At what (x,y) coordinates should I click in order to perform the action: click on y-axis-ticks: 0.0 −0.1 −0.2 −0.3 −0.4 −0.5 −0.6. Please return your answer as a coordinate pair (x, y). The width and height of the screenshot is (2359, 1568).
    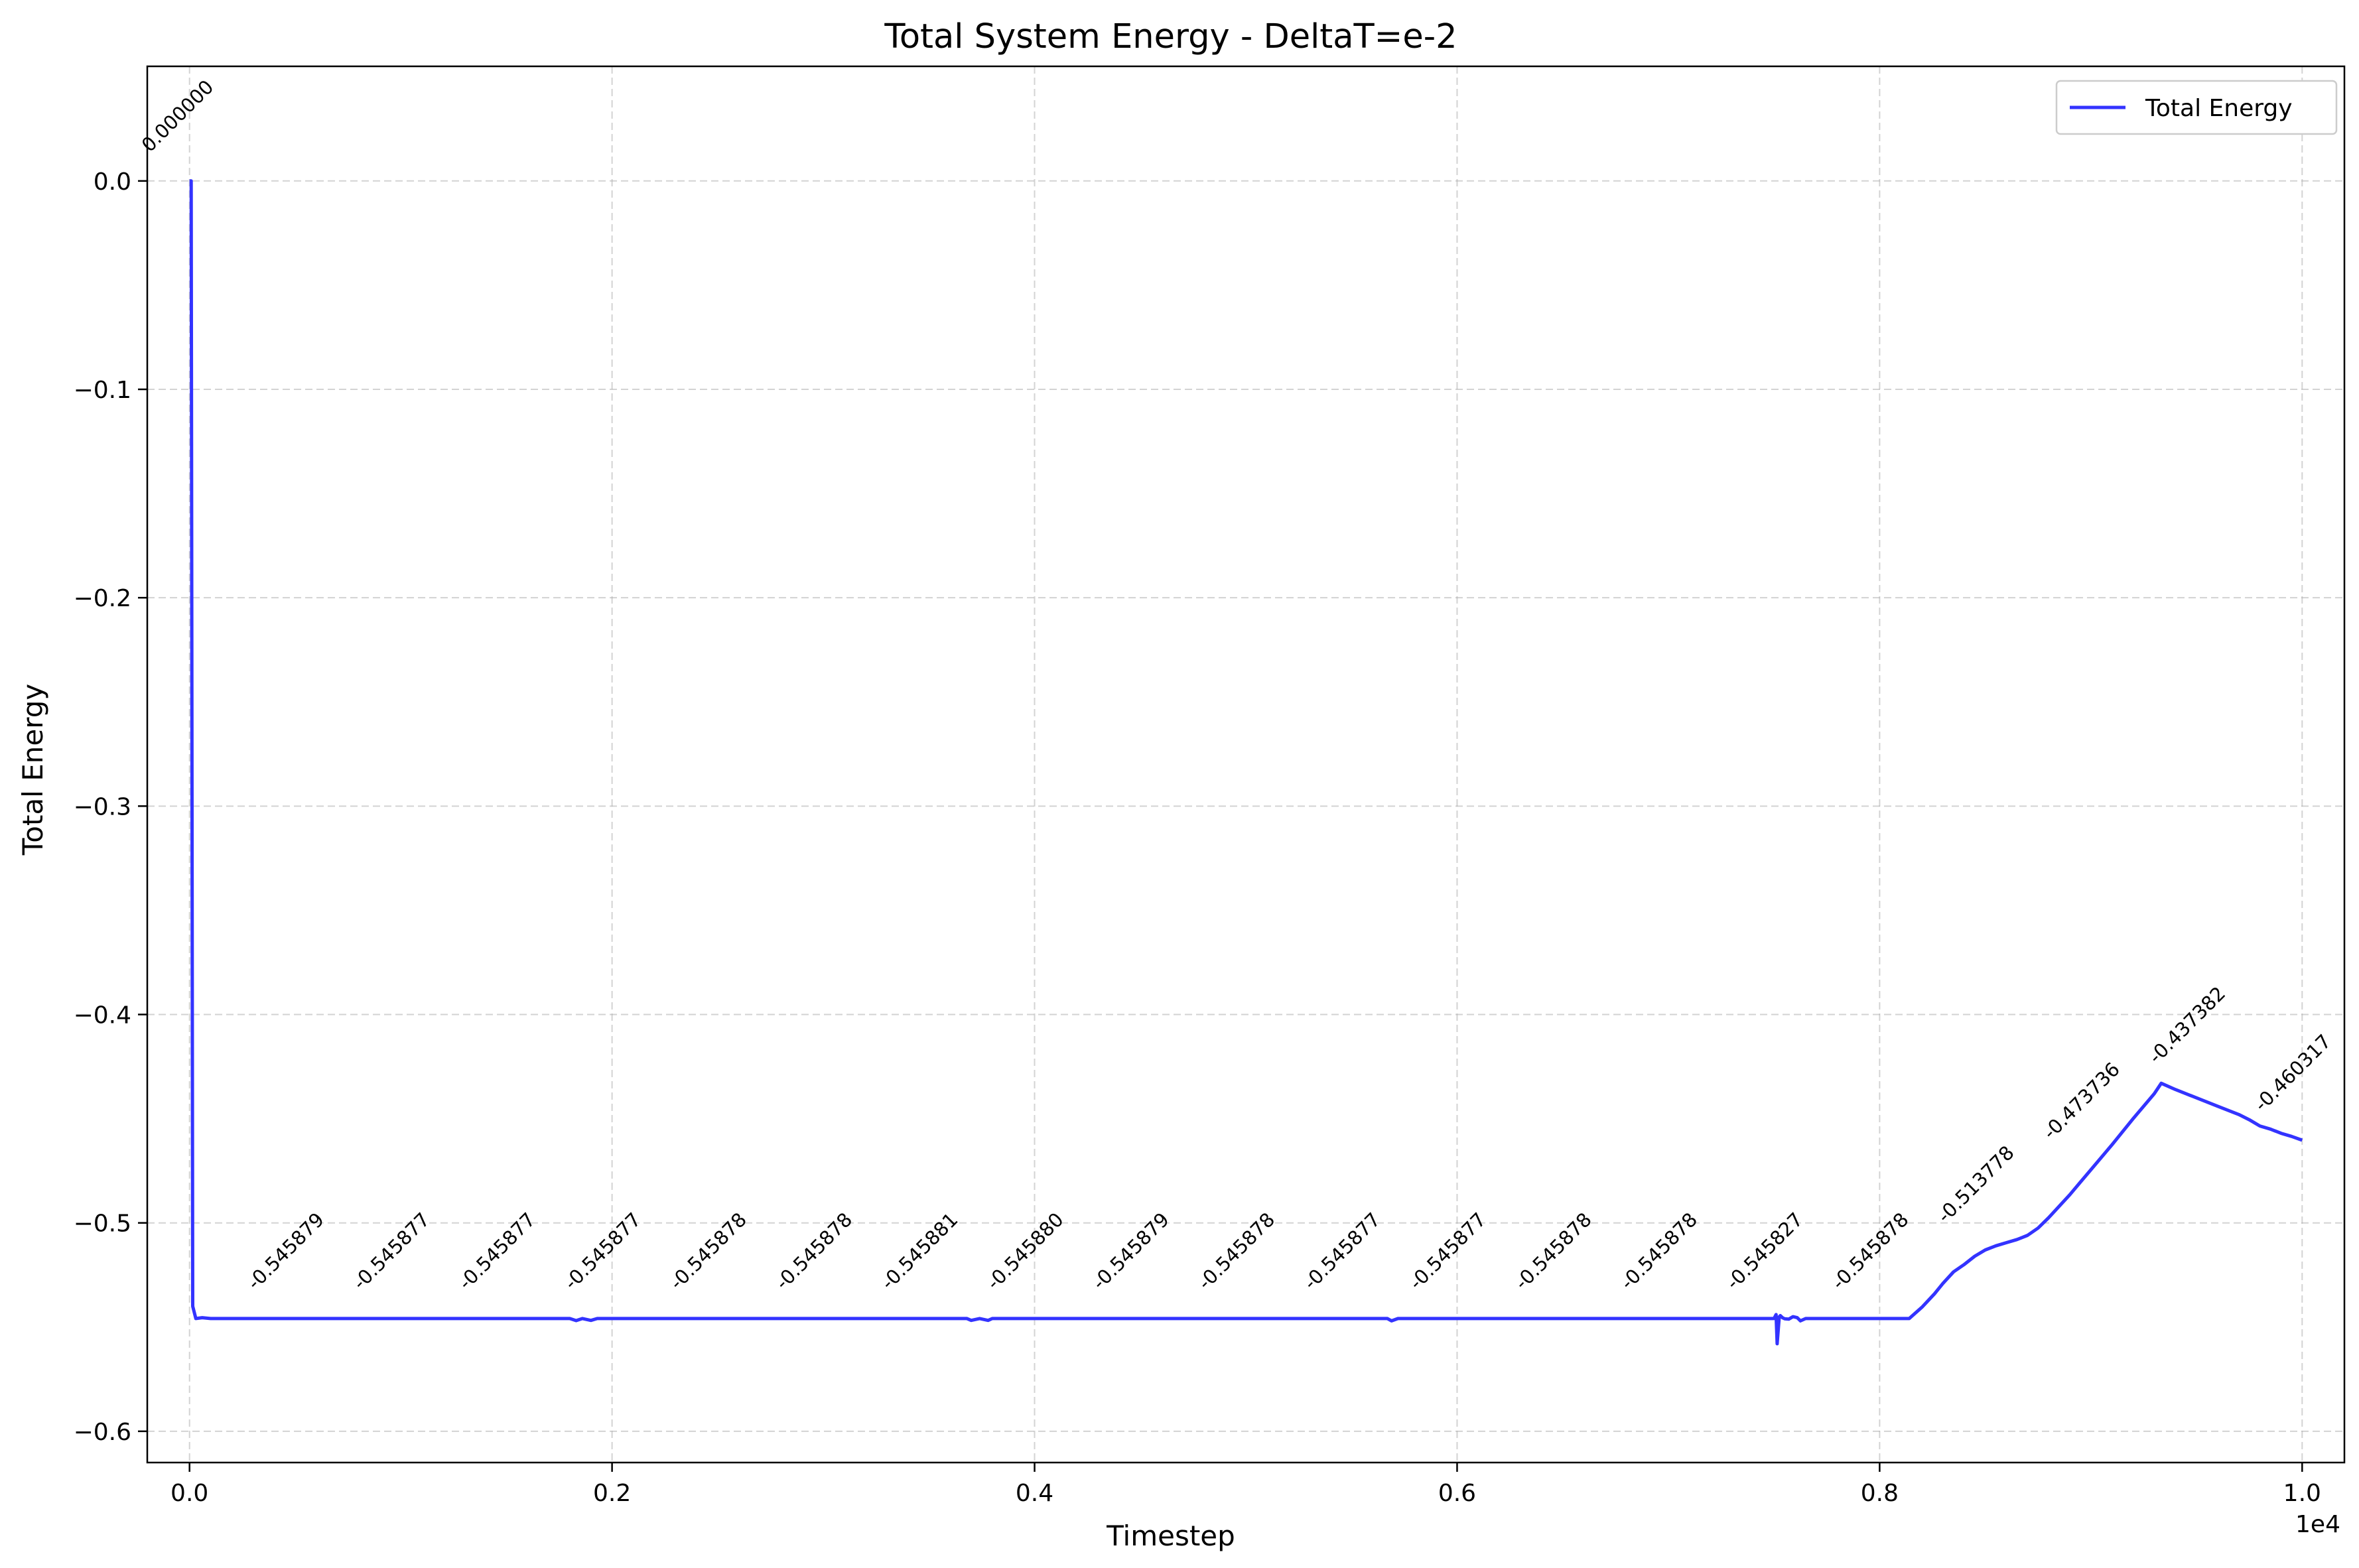
    Looking at the image, I should click on (111, 807).